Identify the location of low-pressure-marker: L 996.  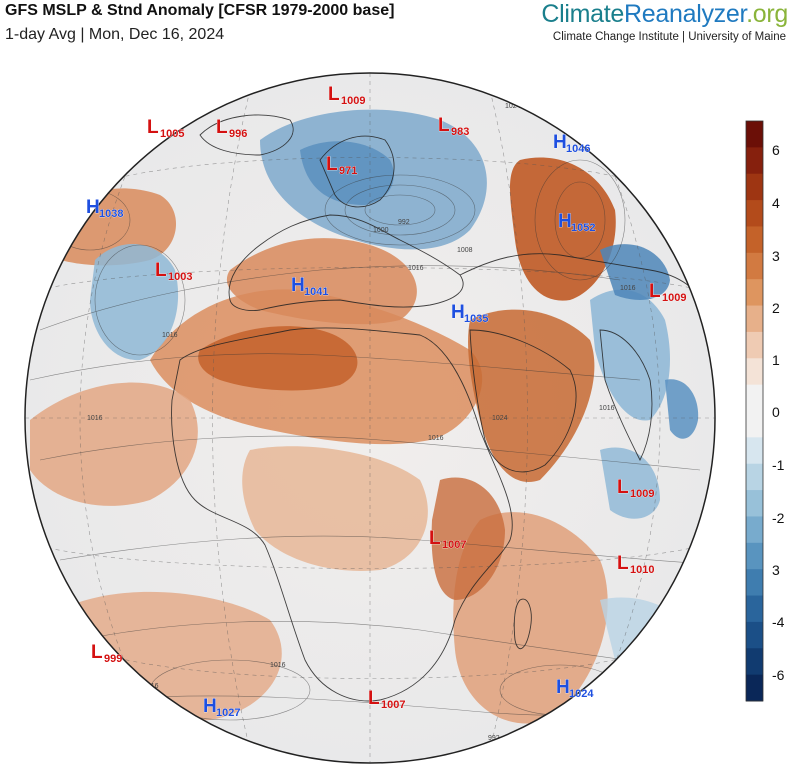
(232, 129).